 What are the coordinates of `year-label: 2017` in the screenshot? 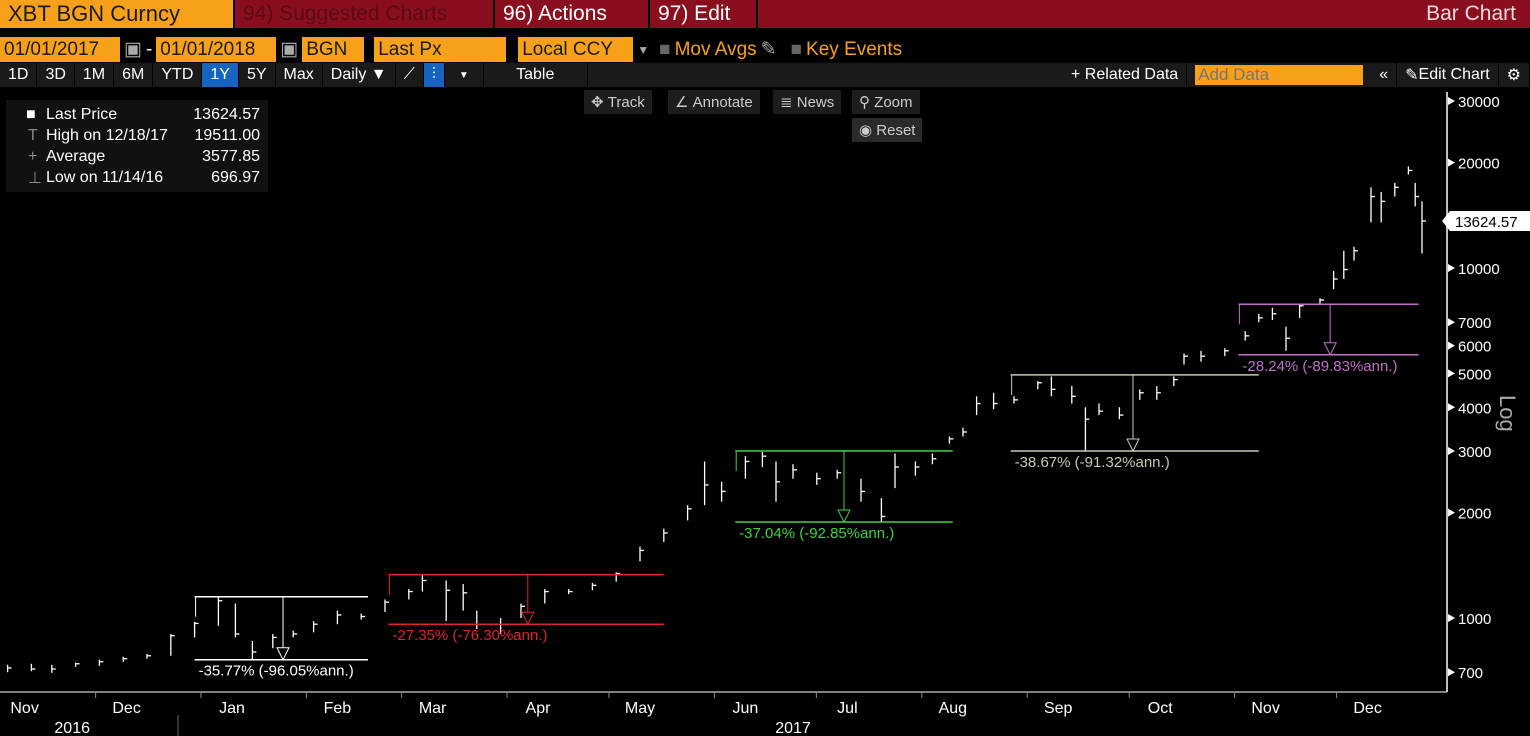 It's located at (793, 728).